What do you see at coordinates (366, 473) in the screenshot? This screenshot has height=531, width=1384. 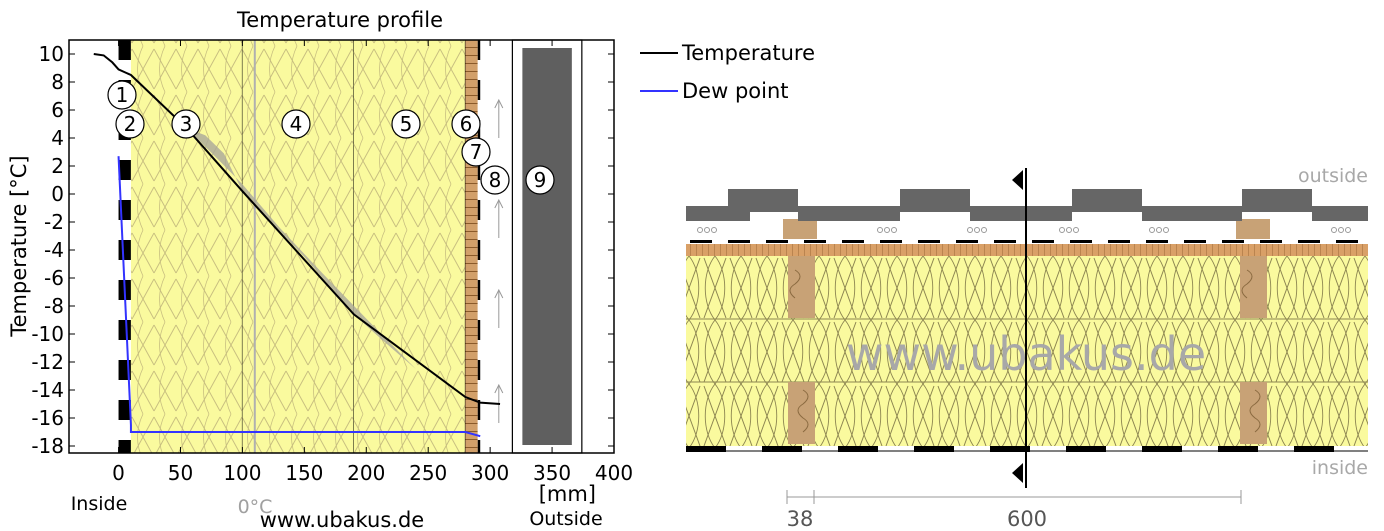 I see `x-tick-label: 200` at bounding box center [366, 473].